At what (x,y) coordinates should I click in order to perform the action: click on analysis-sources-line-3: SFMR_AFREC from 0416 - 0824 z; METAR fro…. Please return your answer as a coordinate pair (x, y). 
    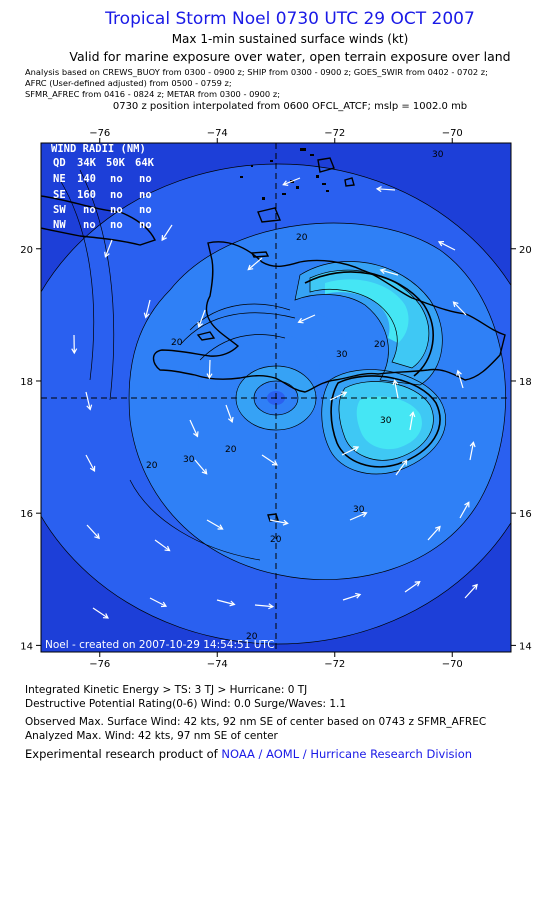
    Looking at the image, I should click on (152, 94).